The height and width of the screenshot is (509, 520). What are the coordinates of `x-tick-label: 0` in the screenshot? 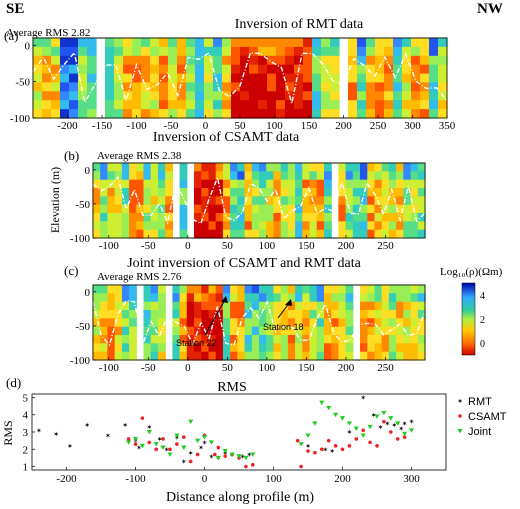 It's located at (206, 126).